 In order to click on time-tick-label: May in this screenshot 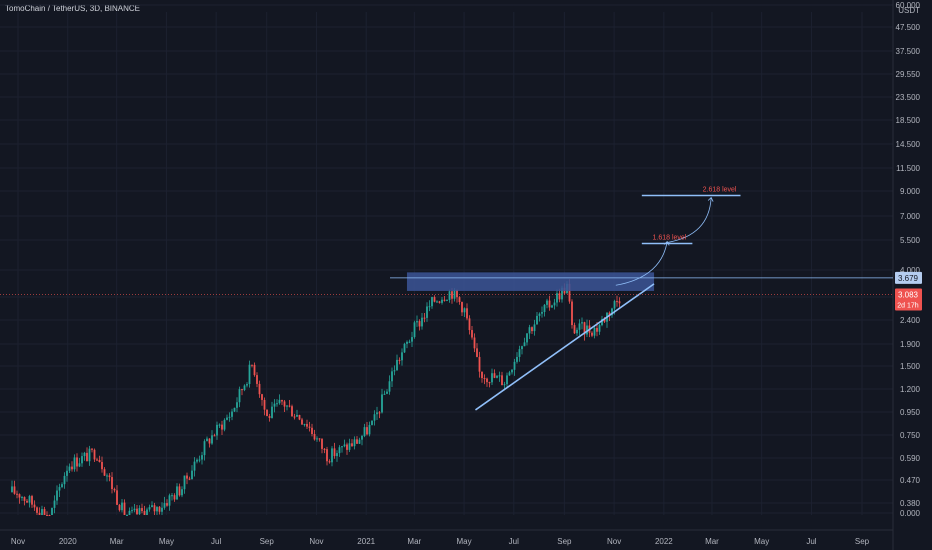, I will do `click(166, 541)`.